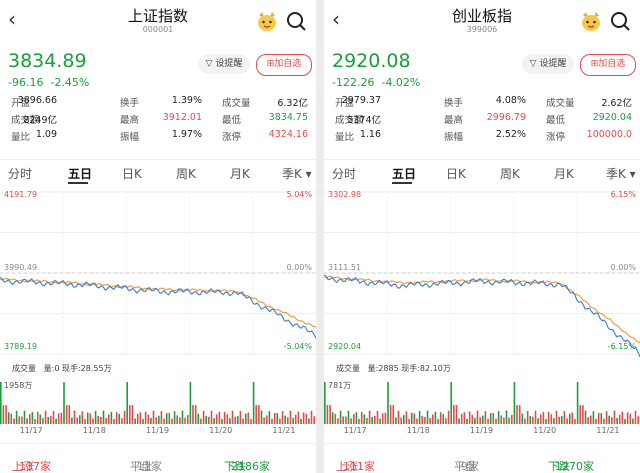 The height and width of the screenshot is (473, 640). Describe the element at coordinates (158, 458) in the screenshot. I see `market-breadth: 上涨 137家 平盘 11家 下跌 2186家` at that location.